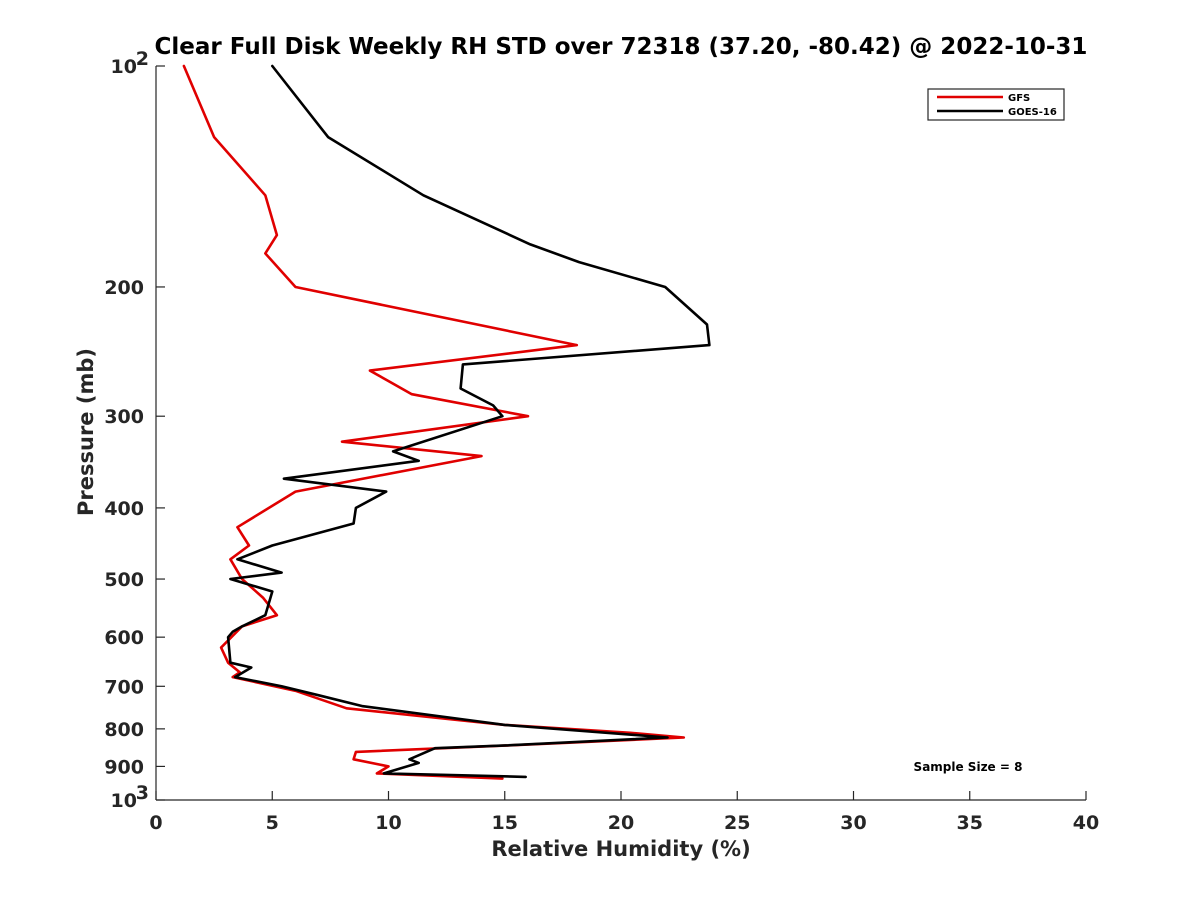  I want to click on y-axis-label: Pressure (mb), so click(86, 432).